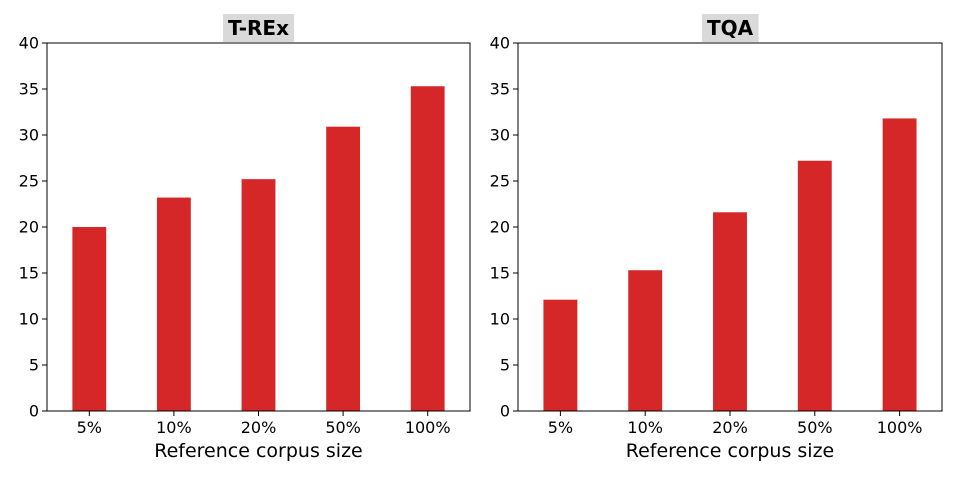 The image size is (960, 480). I want to click on chart-title: TQA, so click(730, 28).